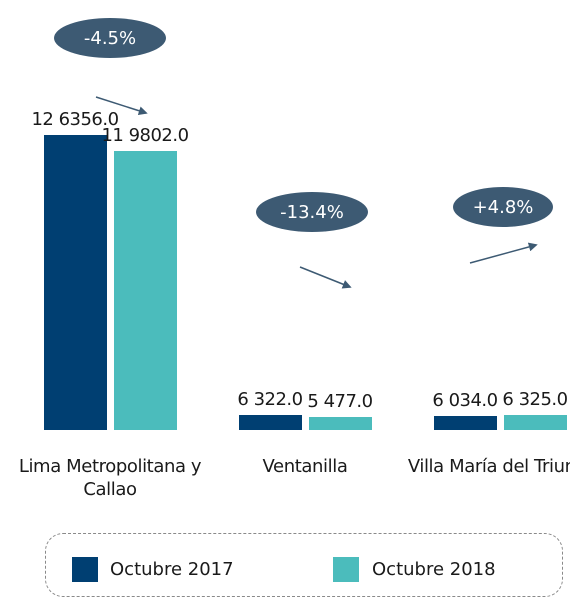  What do you see at coordinates (145, 135) in the screenshot?
I see `value-label: 11 9802.0` at bounding box center [145, 135].